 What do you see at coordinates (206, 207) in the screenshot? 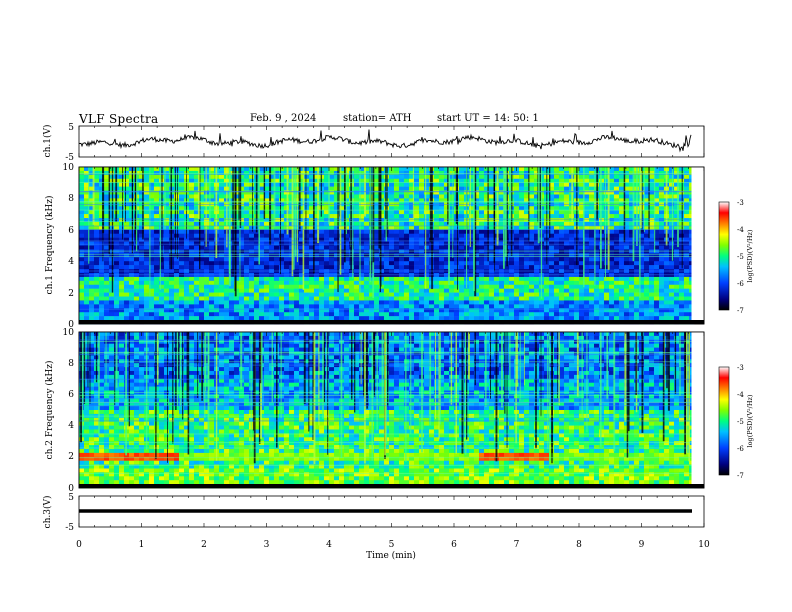
I see `sferic-streak` at bounding box center [206, 207].